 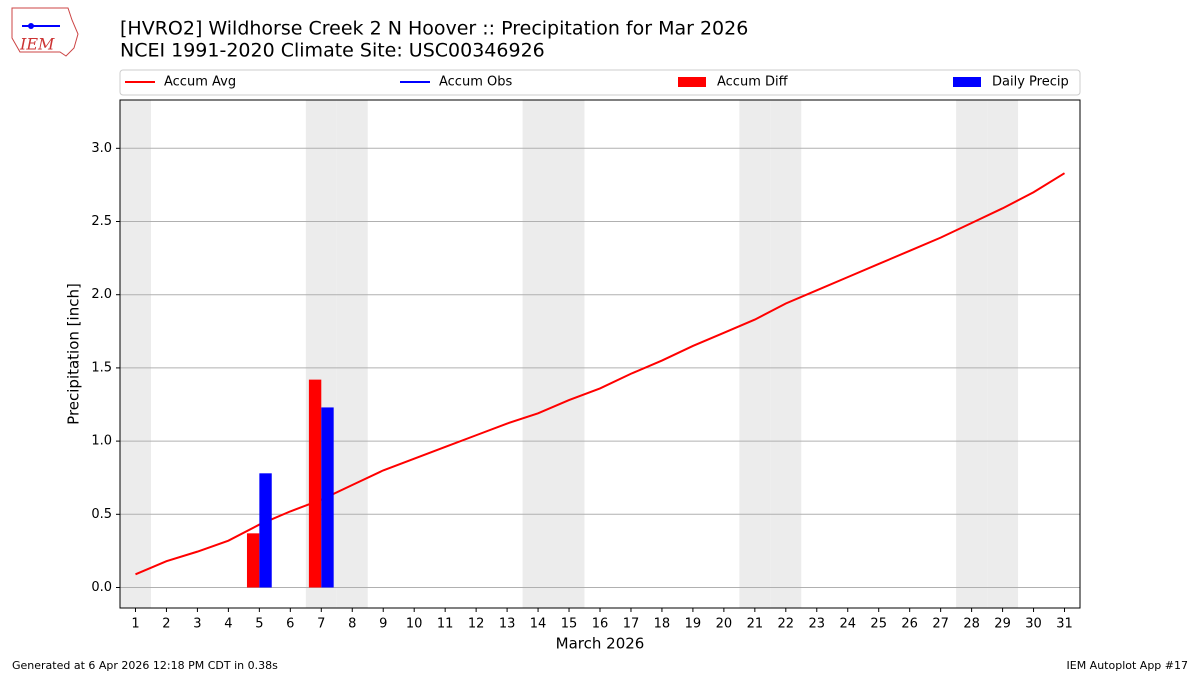 What do you see at coordinates (631, 624) in the screenshot?
I see `x-tick-label: 17` at bounding box center [631, 624].